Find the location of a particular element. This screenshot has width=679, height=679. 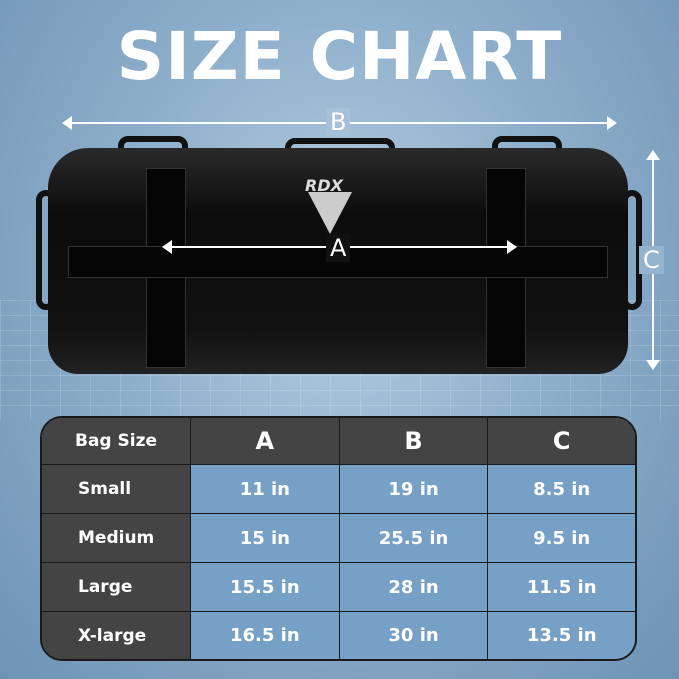

c-cell: 9.5 in is located at coordinates (561, 539).